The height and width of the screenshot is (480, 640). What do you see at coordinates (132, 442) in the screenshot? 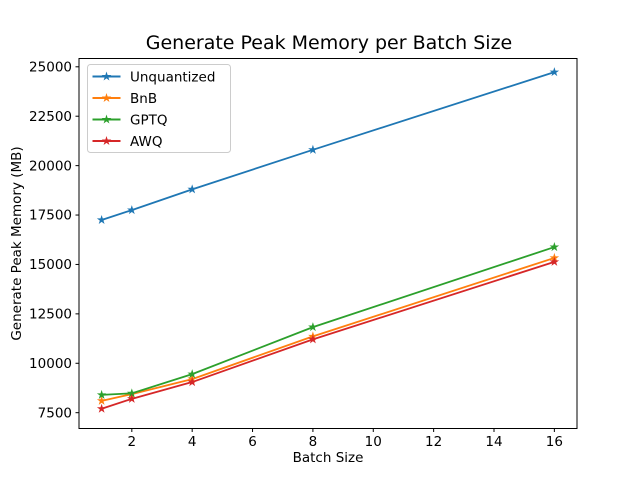
I see `x-tick-label: 2` at bounding box center [132, 442].